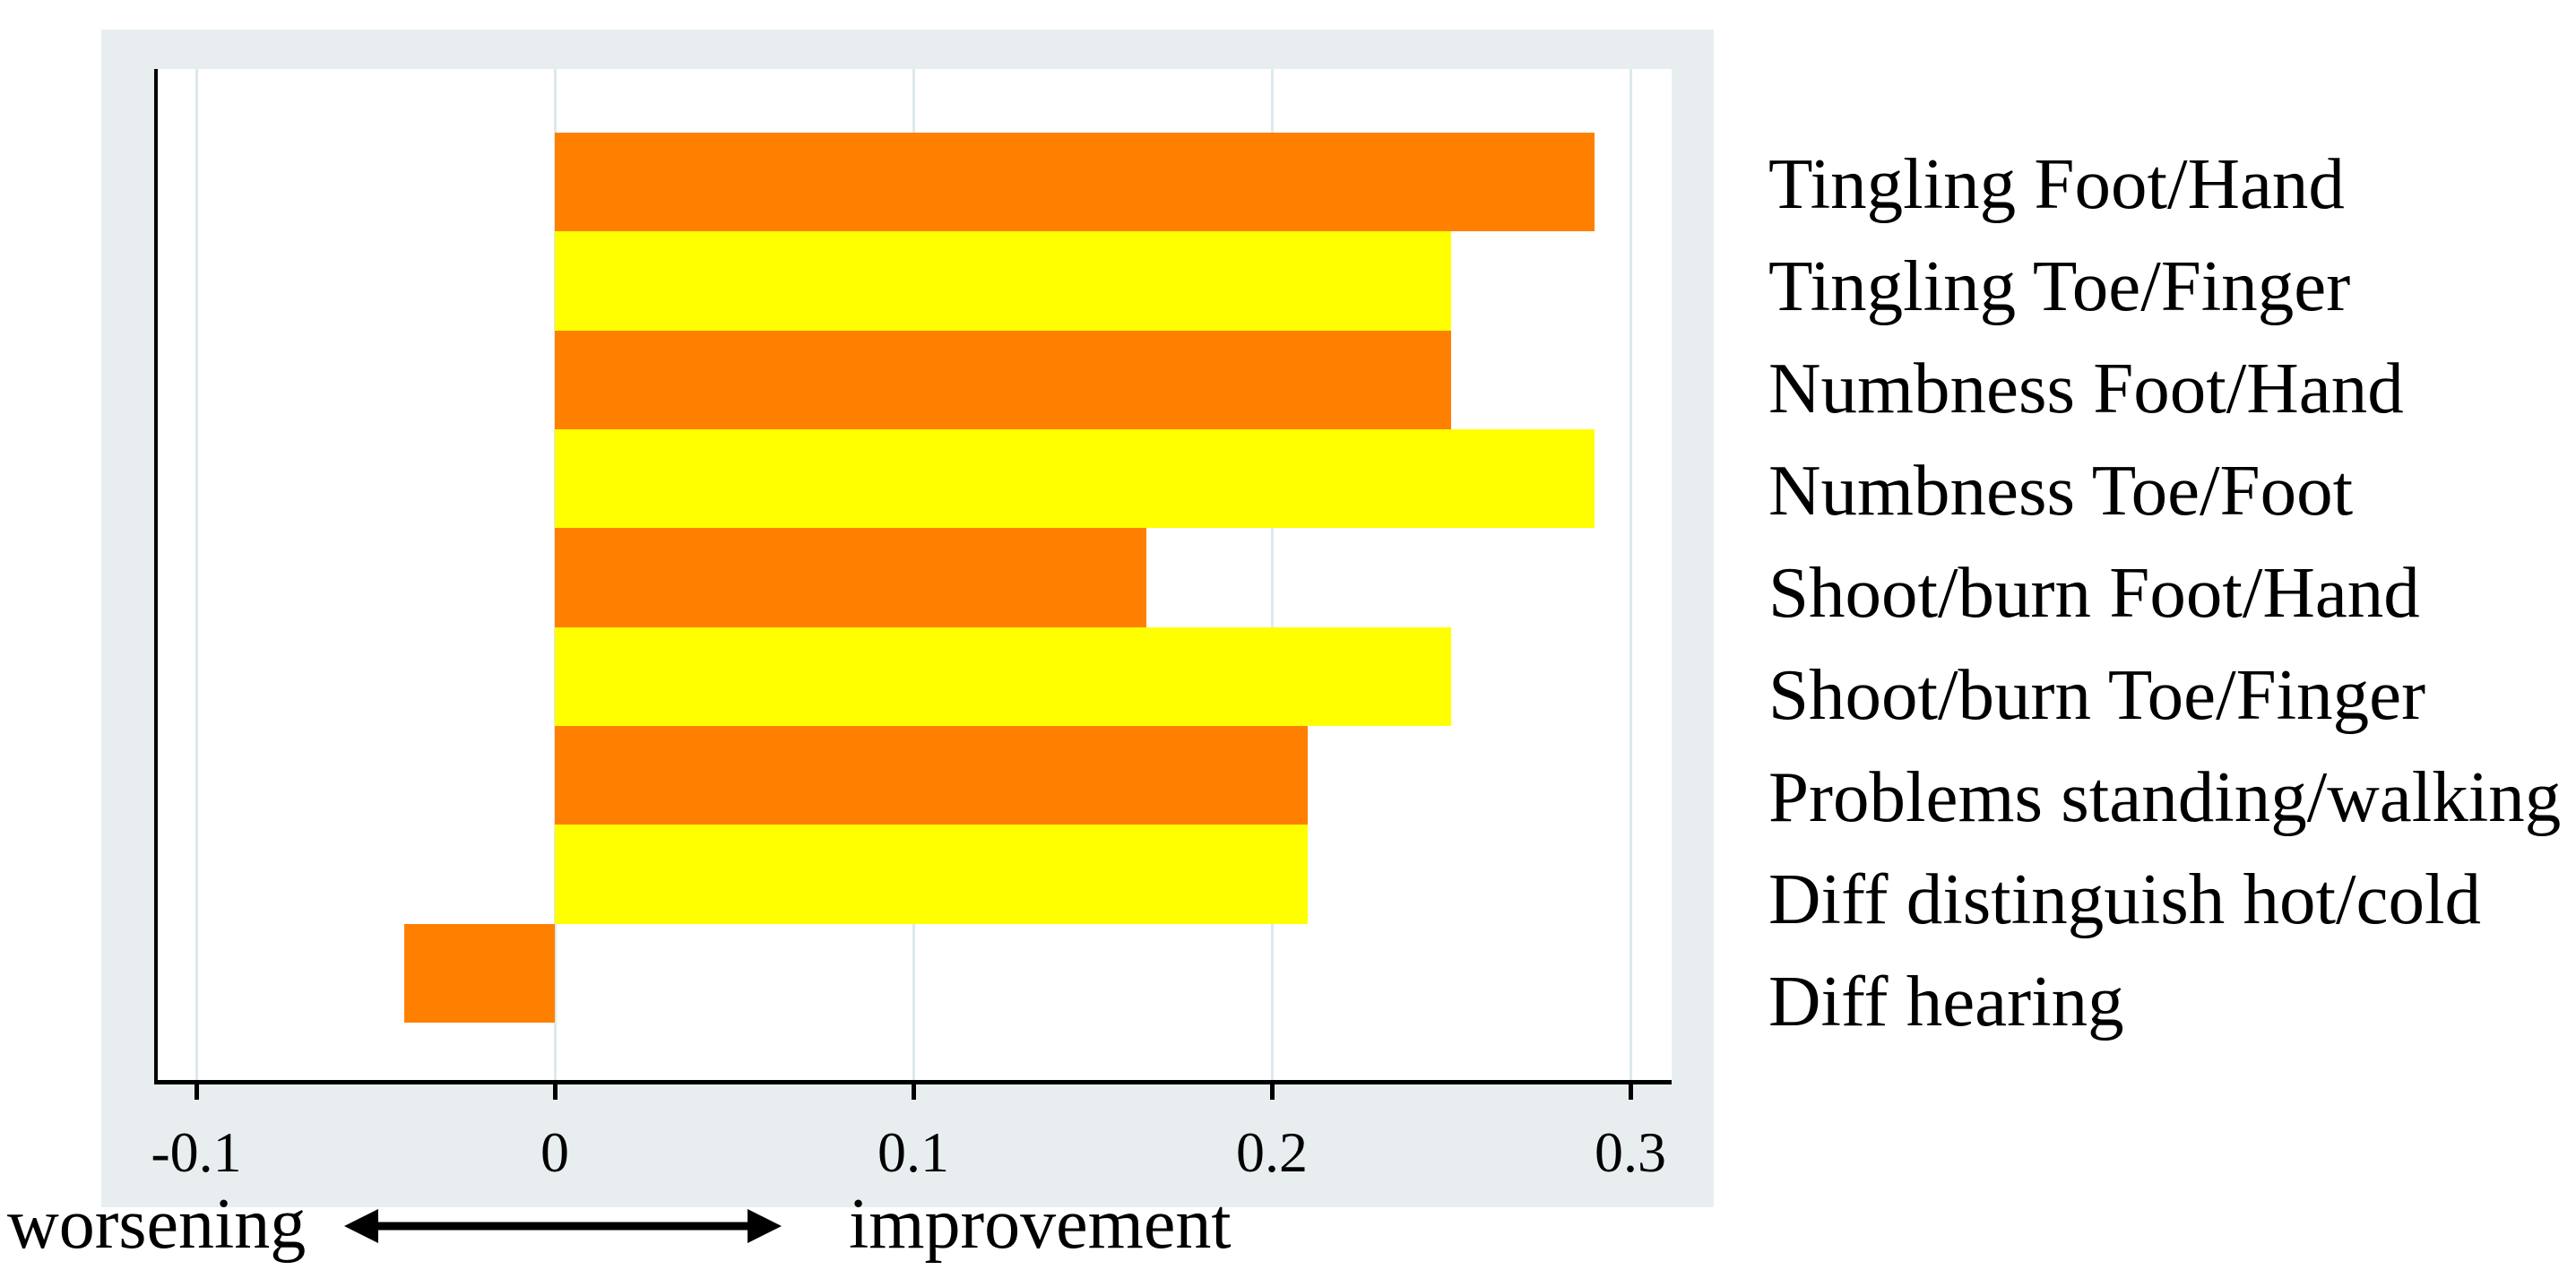 Image resolution: width=2576 pixels, height=1270 pixels. I want to click on bar-diff-distinguish-hot-cold, so click(931, 875).